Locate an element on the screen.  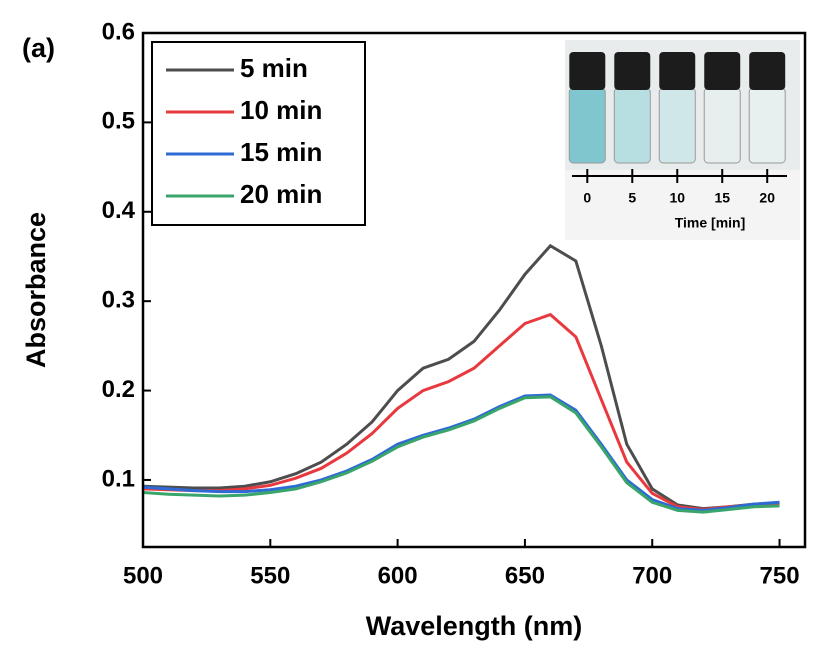
legend-label: 15 min is located at coordinates (281, 152).